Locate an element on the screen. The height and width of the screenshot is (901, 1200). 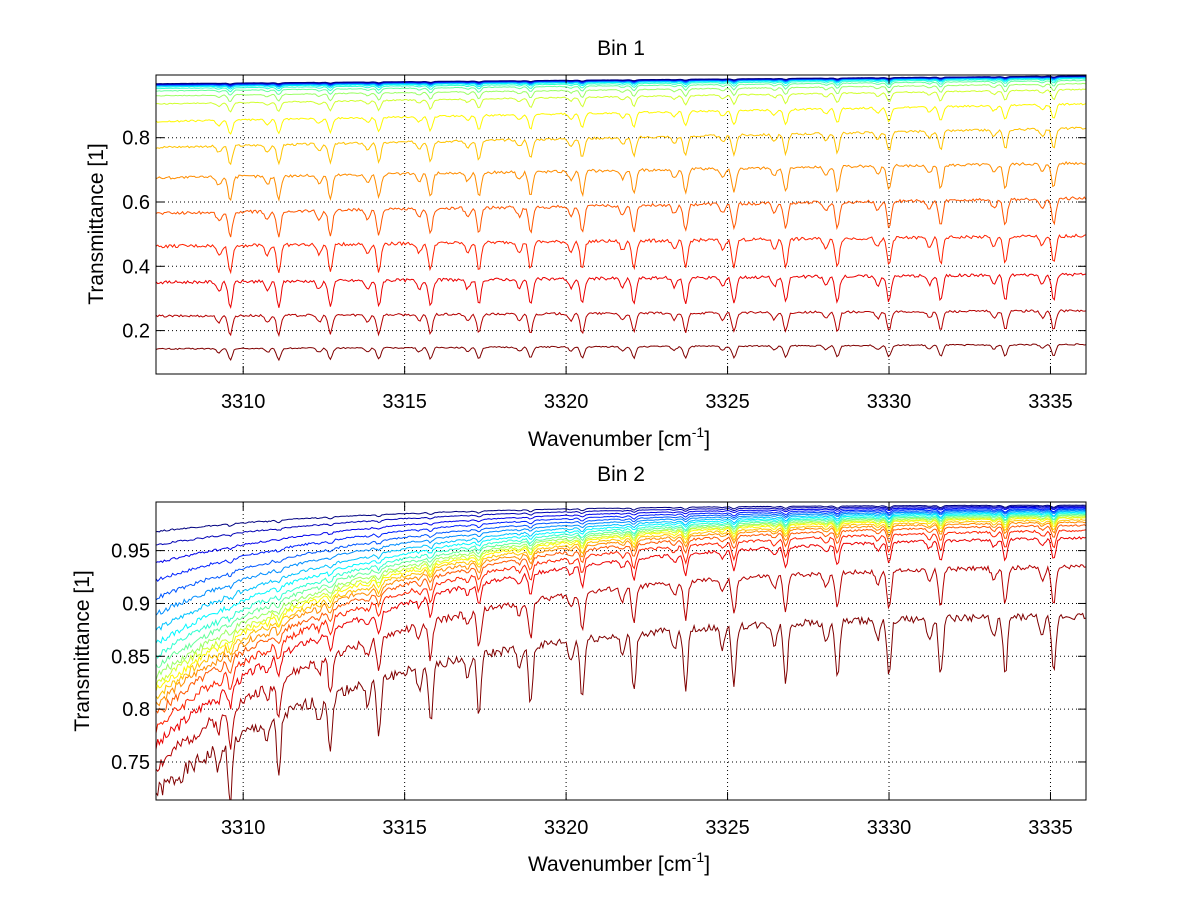
bin-2-xlabel-main: Wavenumber [cm is located at coordinates (610, 864).